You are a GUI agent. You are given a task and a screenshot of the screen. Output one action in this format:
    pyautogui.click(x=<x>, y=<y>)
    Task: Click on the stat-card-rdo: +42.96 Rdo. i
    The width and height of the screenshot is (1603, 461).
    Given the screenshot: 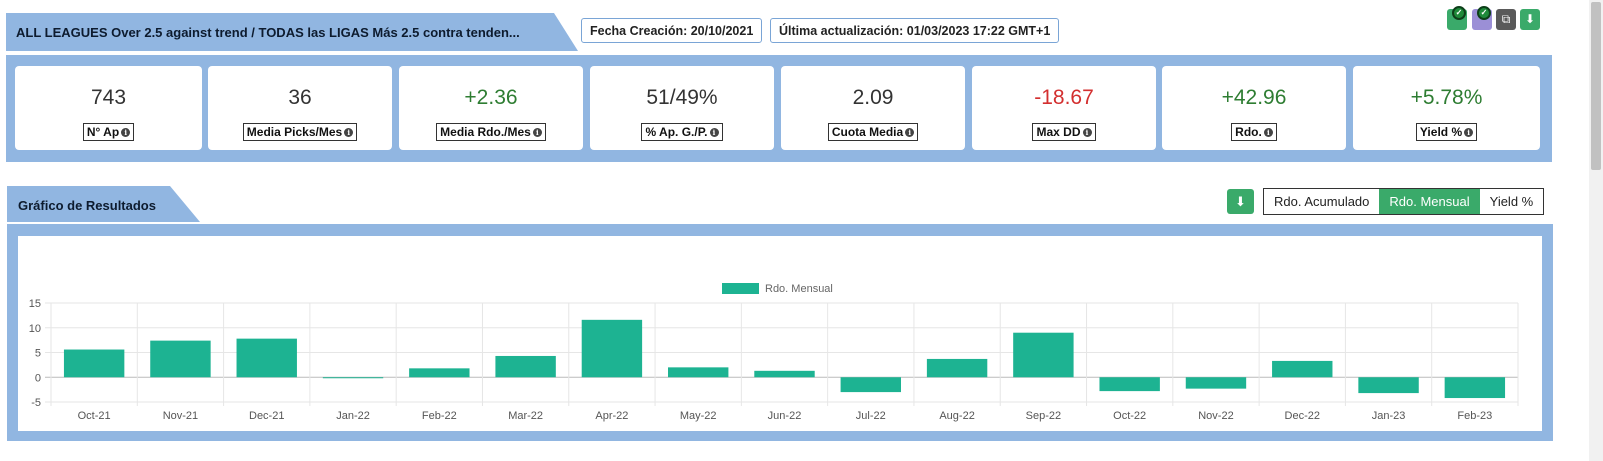 What is the action you would take?
    pyautogui.click(x=1254, y=108)
    